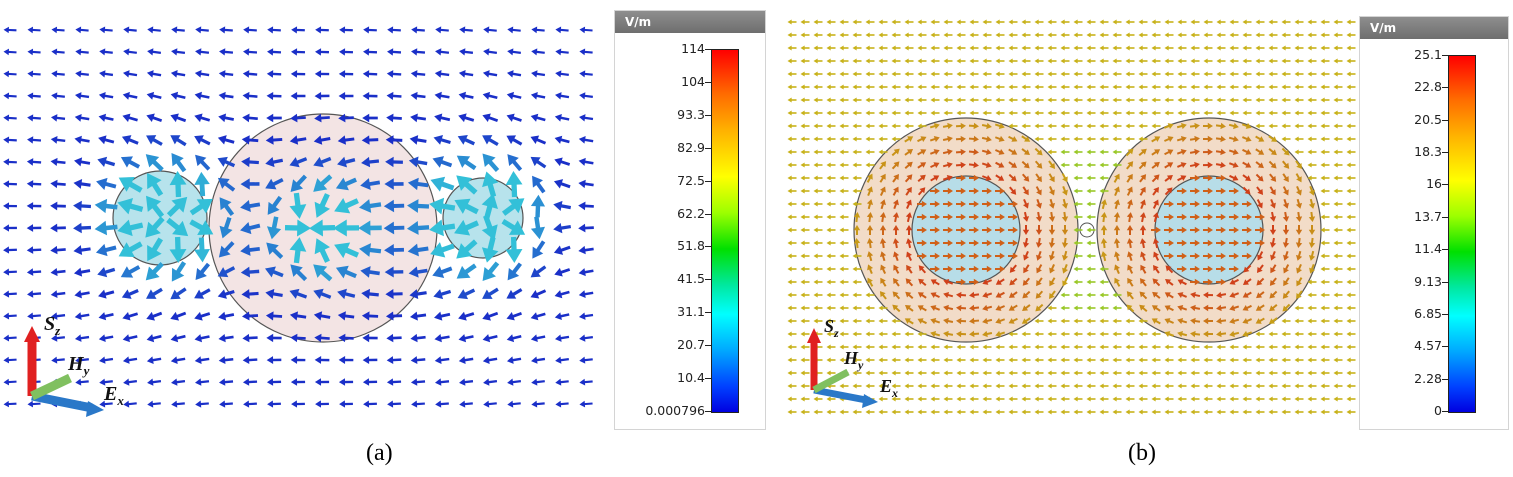 The image size is (1513, 477). I want to click on caption-a: (a), so click(379, 453).